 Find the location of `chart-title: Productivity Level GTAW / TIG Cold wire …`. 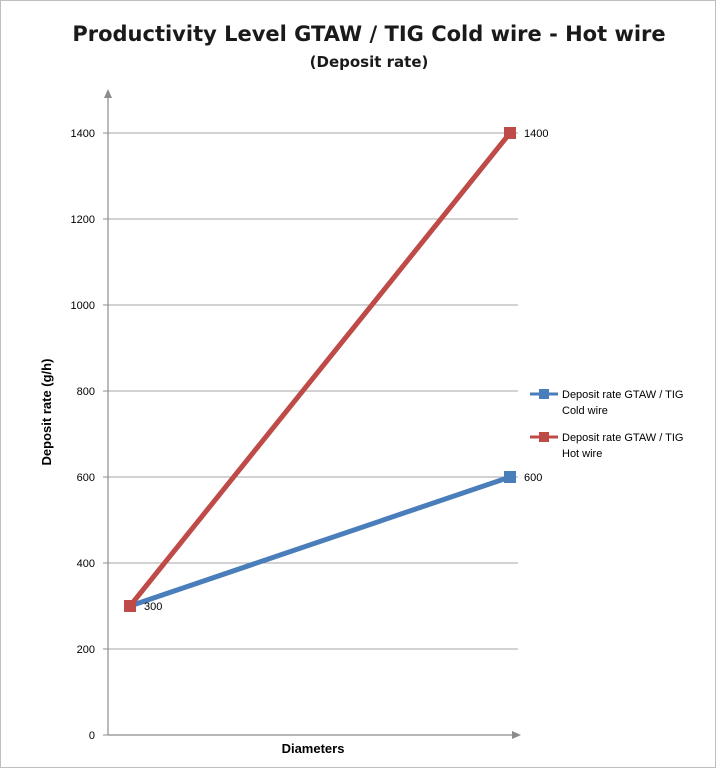

chart-title: Productivity Level GTAW / TIG Cold wire … is located at coordinates (368, 34).